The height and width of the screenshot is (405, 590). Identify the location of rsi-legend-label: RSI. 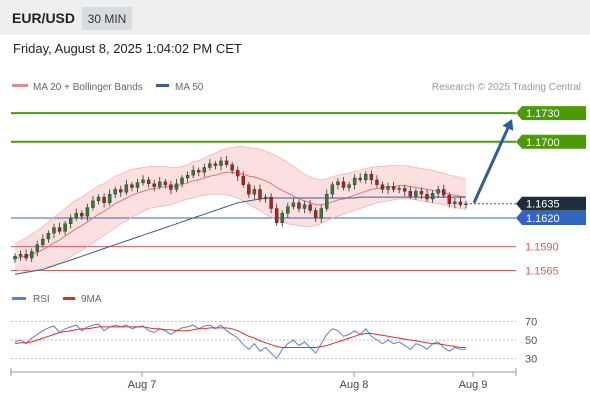
(41, 299).